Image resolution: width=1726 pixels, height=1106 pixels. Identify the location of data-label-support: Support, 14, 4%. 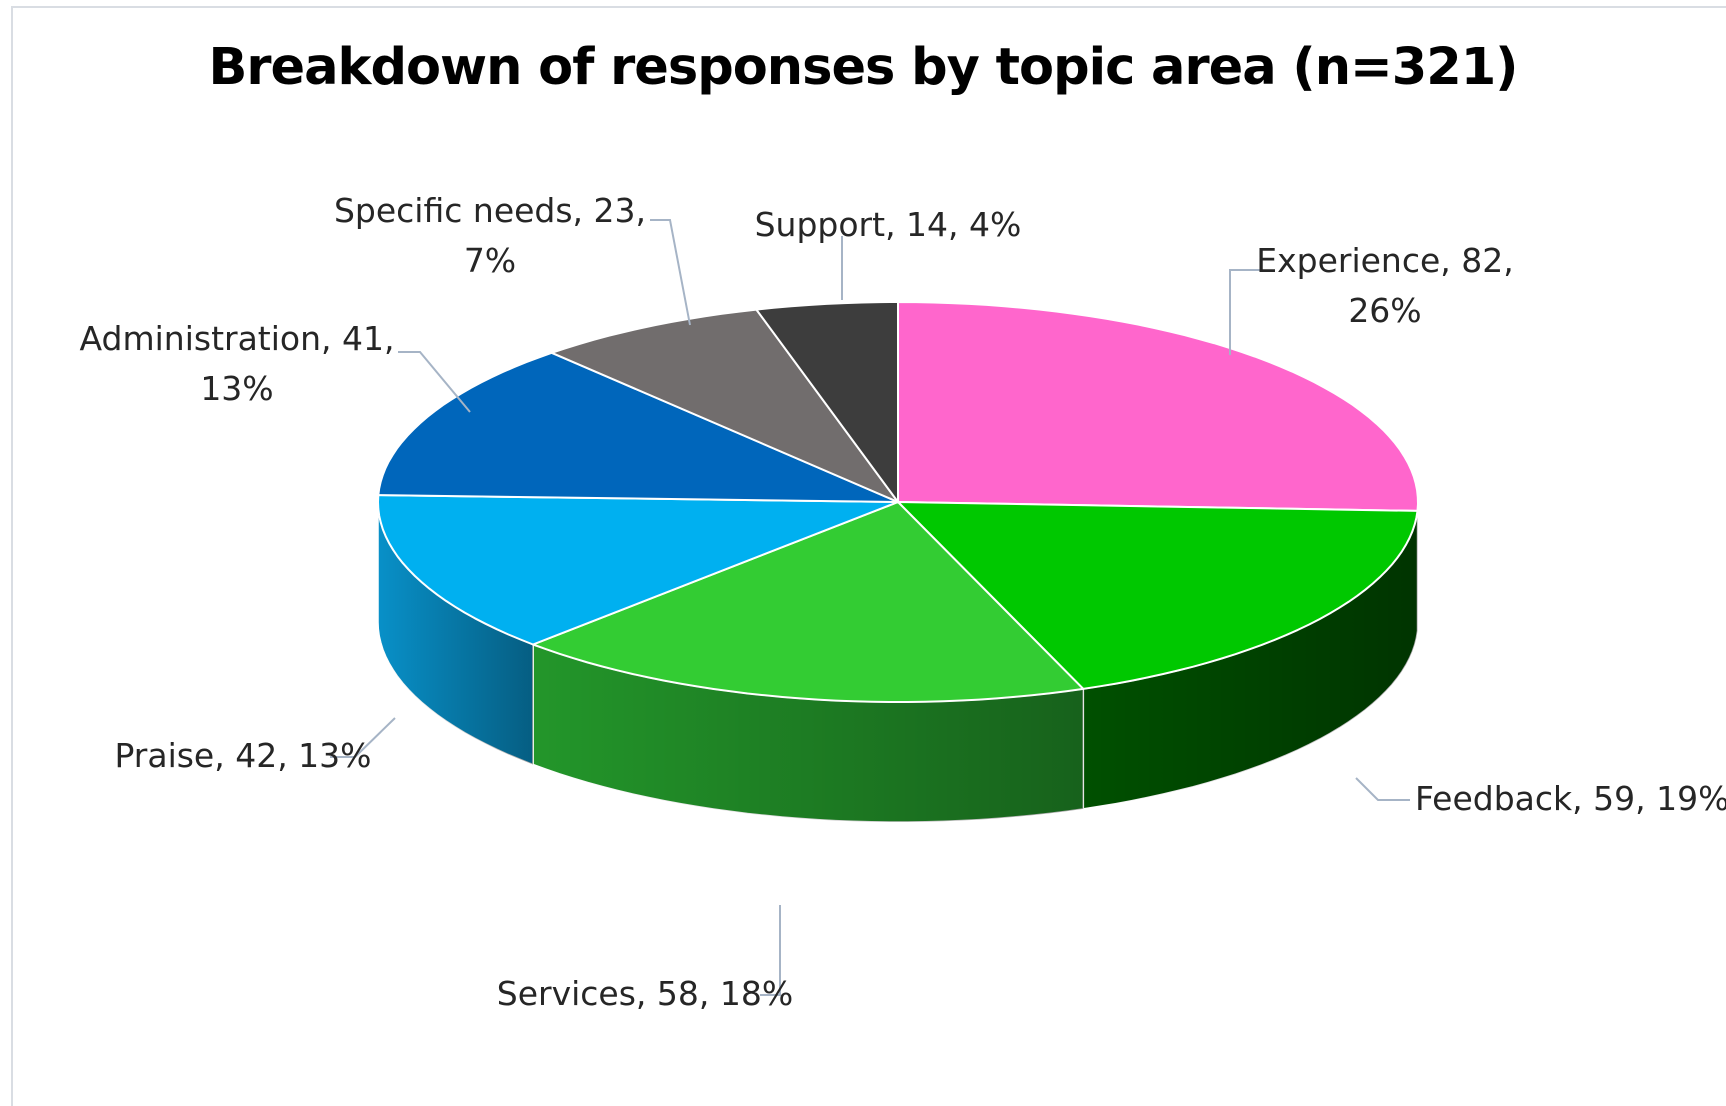
(888, 224).